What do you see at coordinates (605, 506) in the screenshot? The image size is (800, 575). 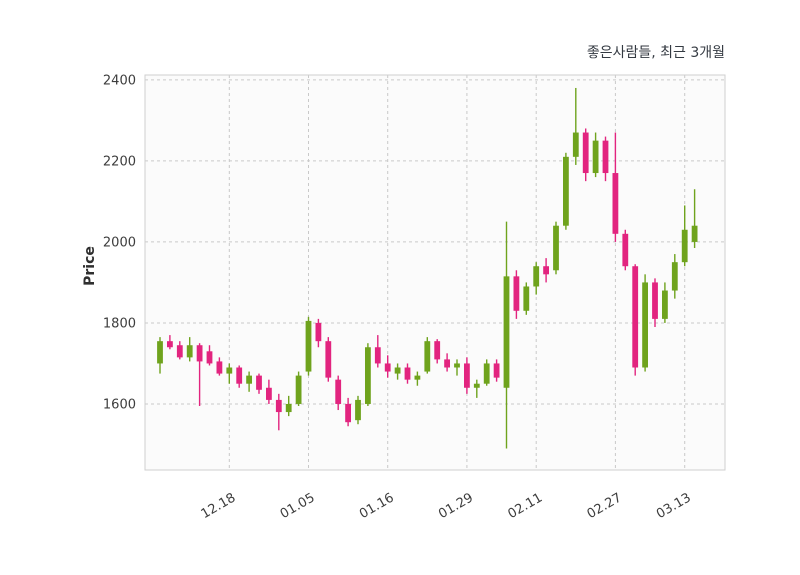 I see `x-tick-label: 02.27` at bounding box center [605, 506].